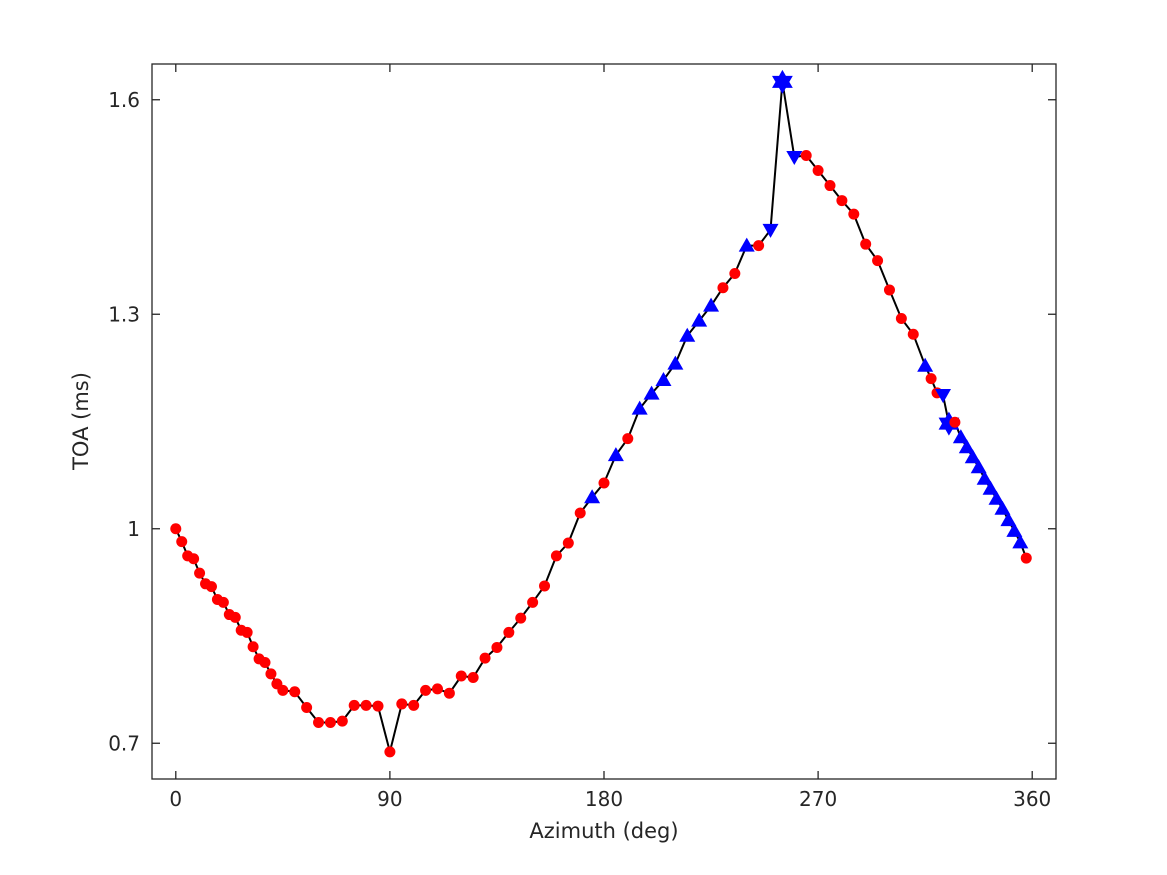 This screenshot has height=875, width=1167. Describe the element at coordinates (604, 799) in the screenshot. I see `x-tick-label: 180` at that location.